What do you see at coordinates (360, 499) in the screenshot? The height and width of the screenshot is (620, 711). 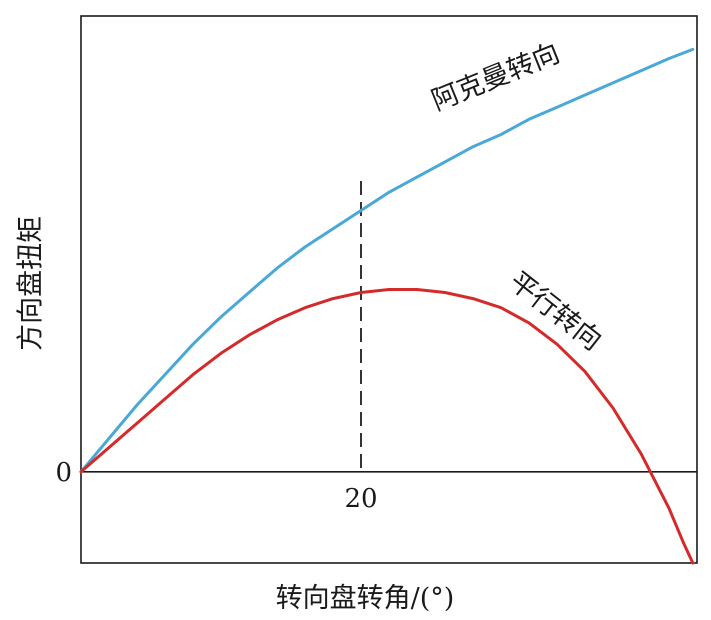 I see `x-tick-label: 20` at bounding box center [360, 499].